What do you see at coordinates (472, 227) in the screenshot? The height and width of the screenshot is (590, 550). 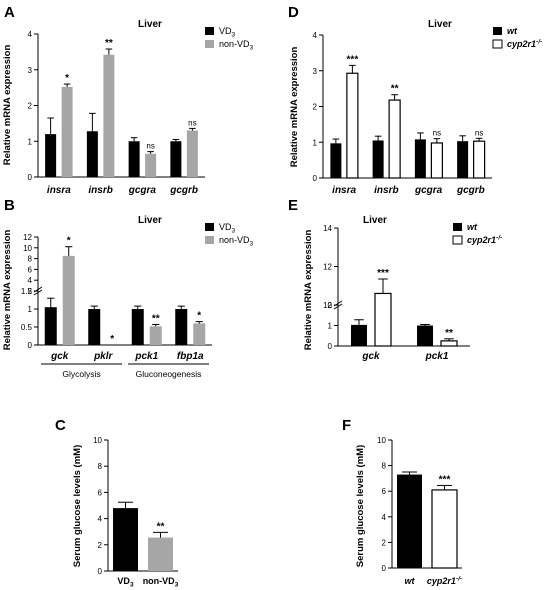 I see `legend-label: wt` at bounding box center [472, 227].